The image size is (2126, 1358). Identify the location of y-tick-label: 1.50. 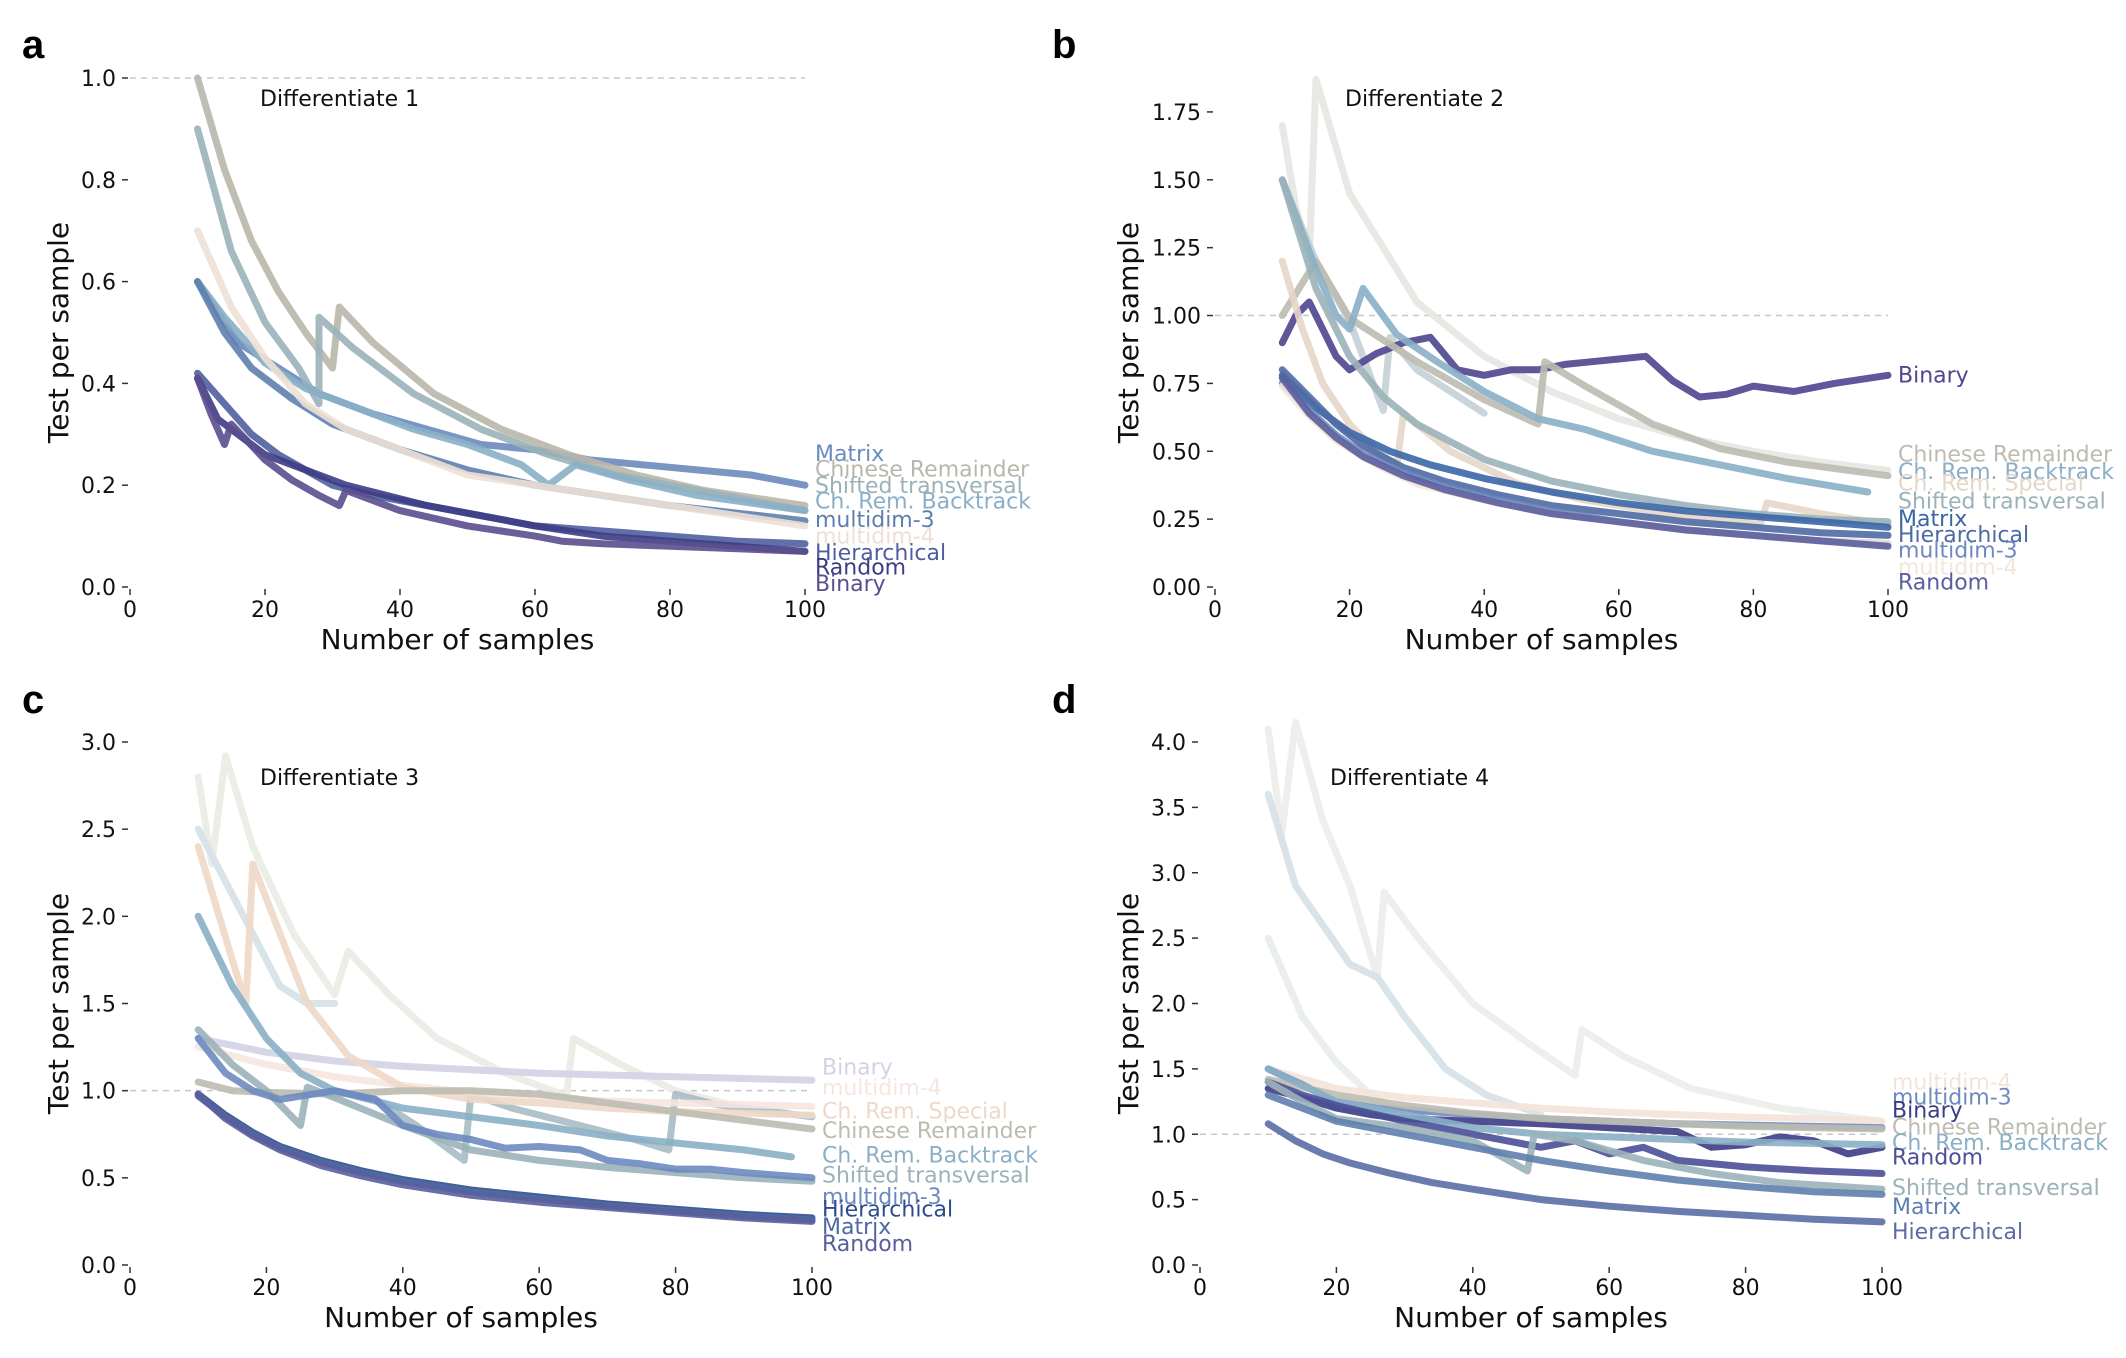
(1176, 181).